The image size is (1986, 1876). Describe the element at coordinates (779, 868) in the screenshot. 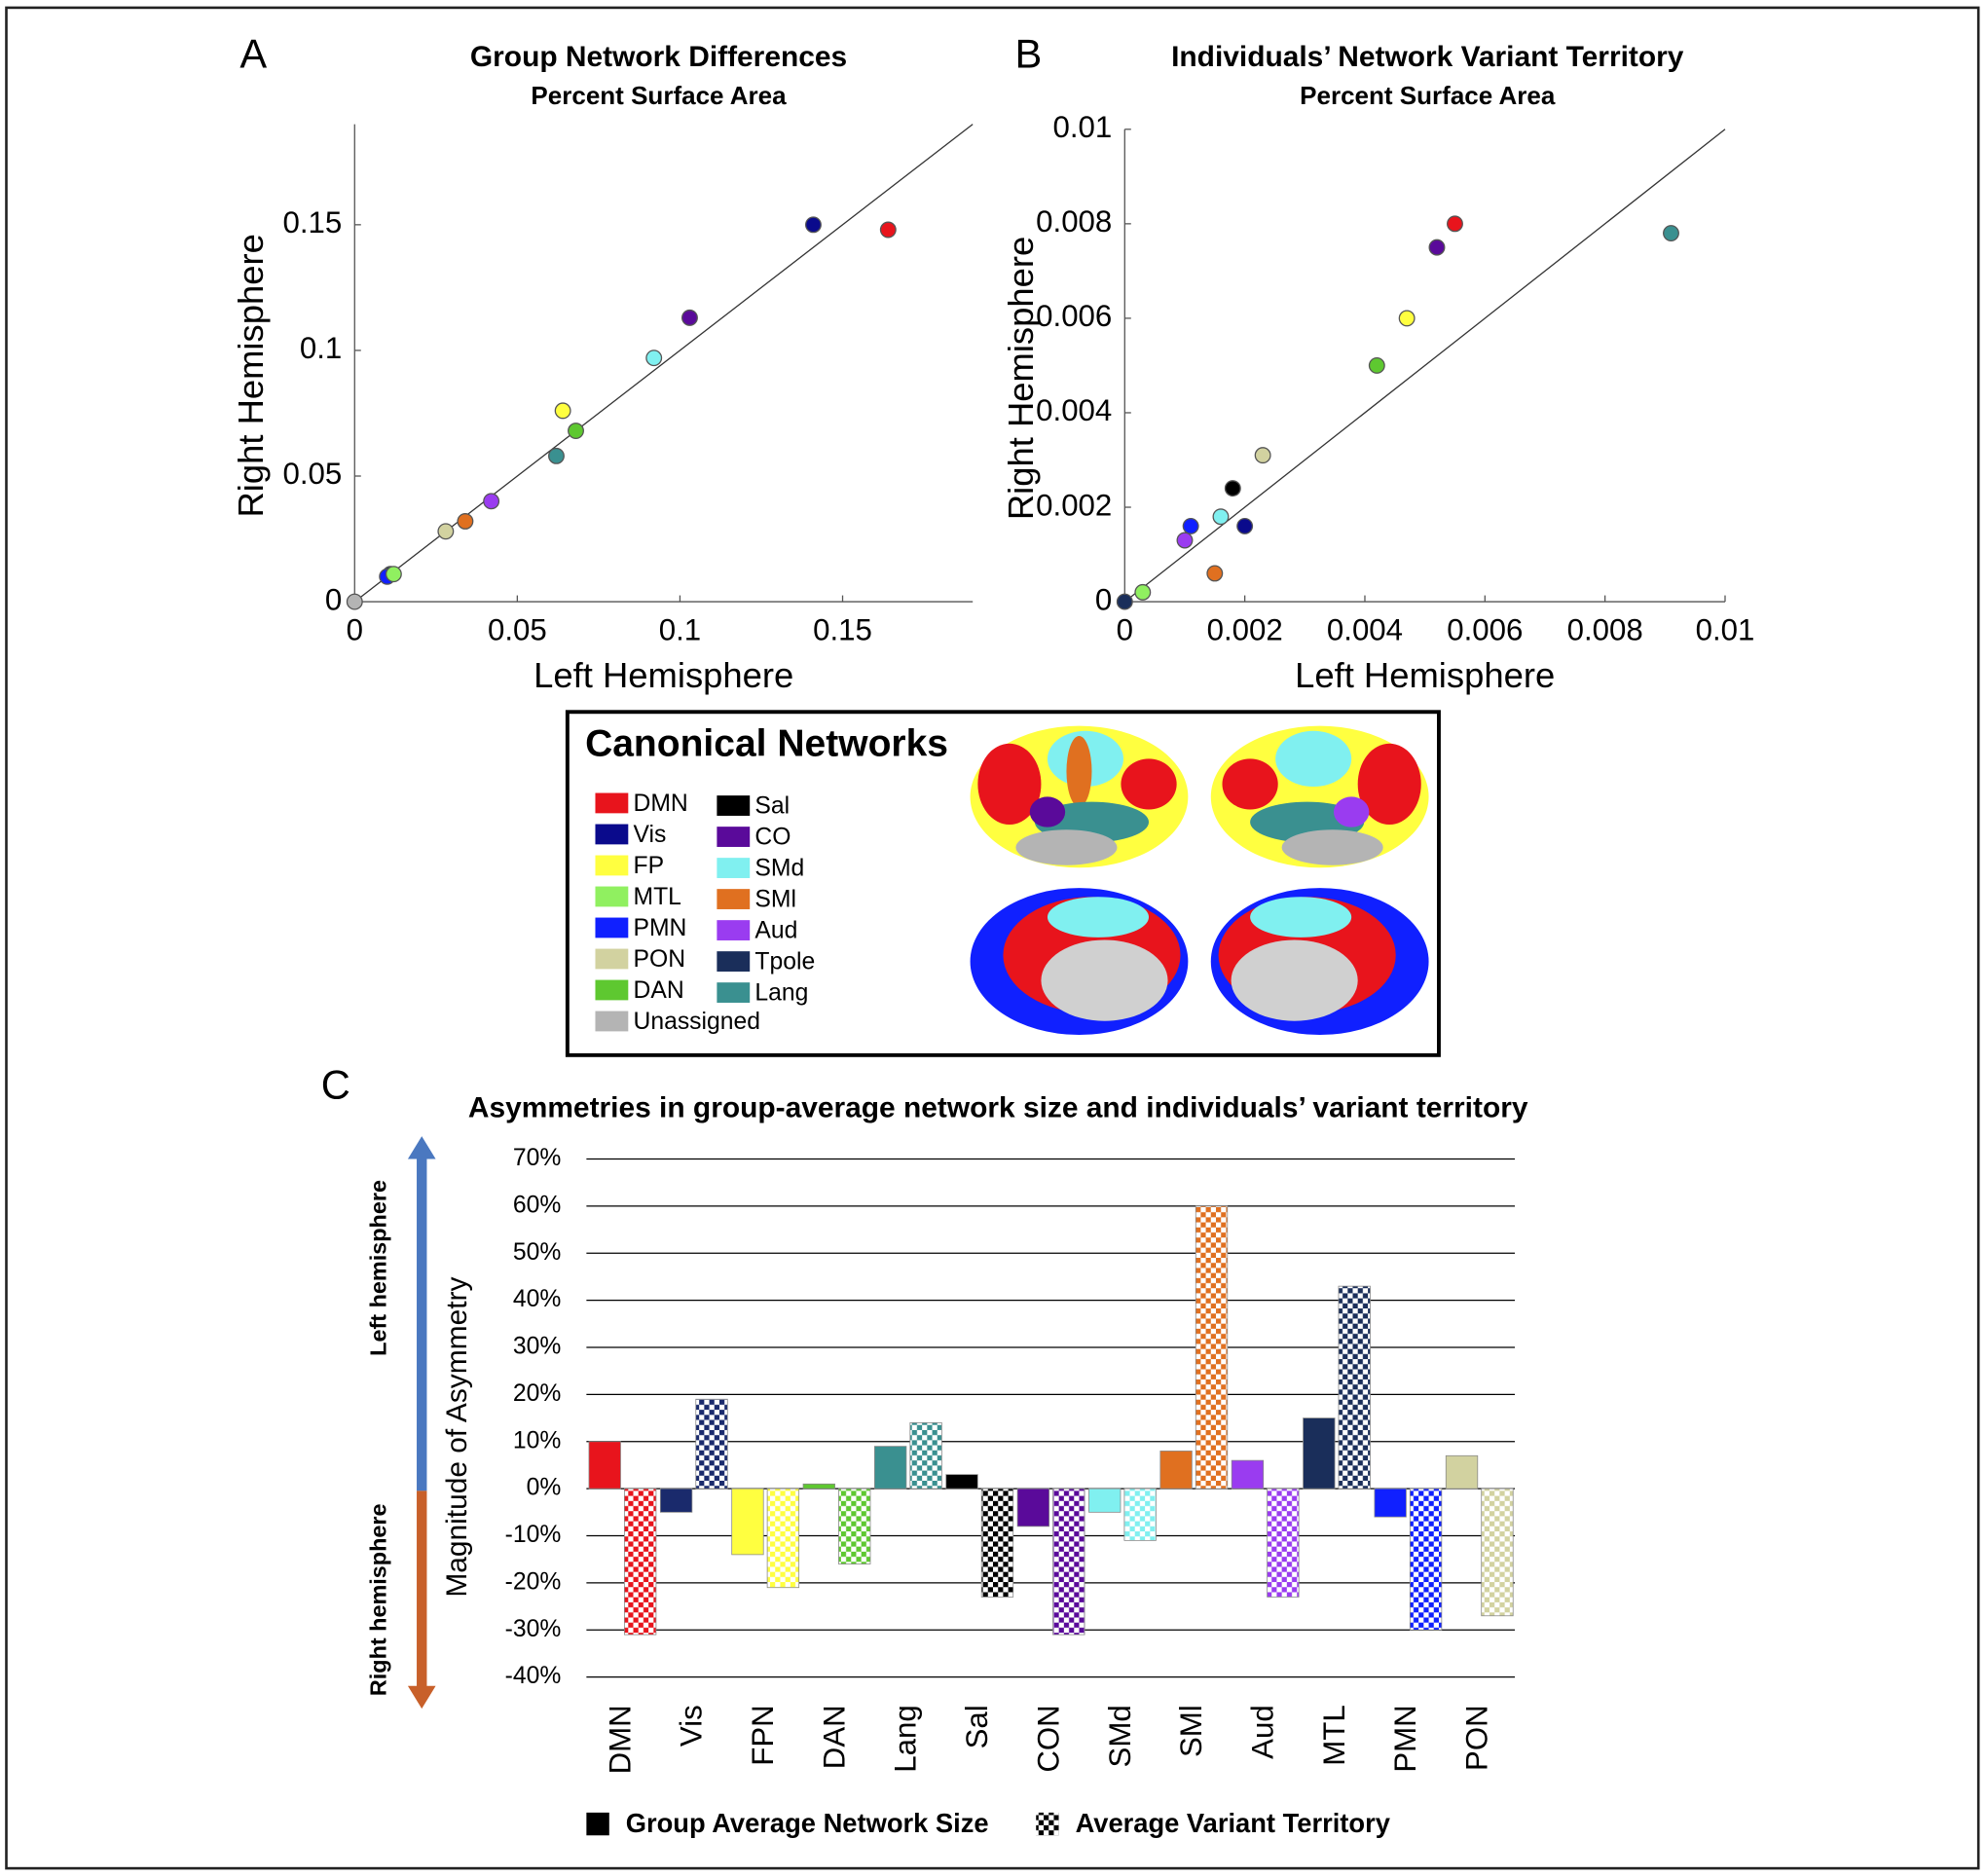

I see `legend-label: SMd` at that location.